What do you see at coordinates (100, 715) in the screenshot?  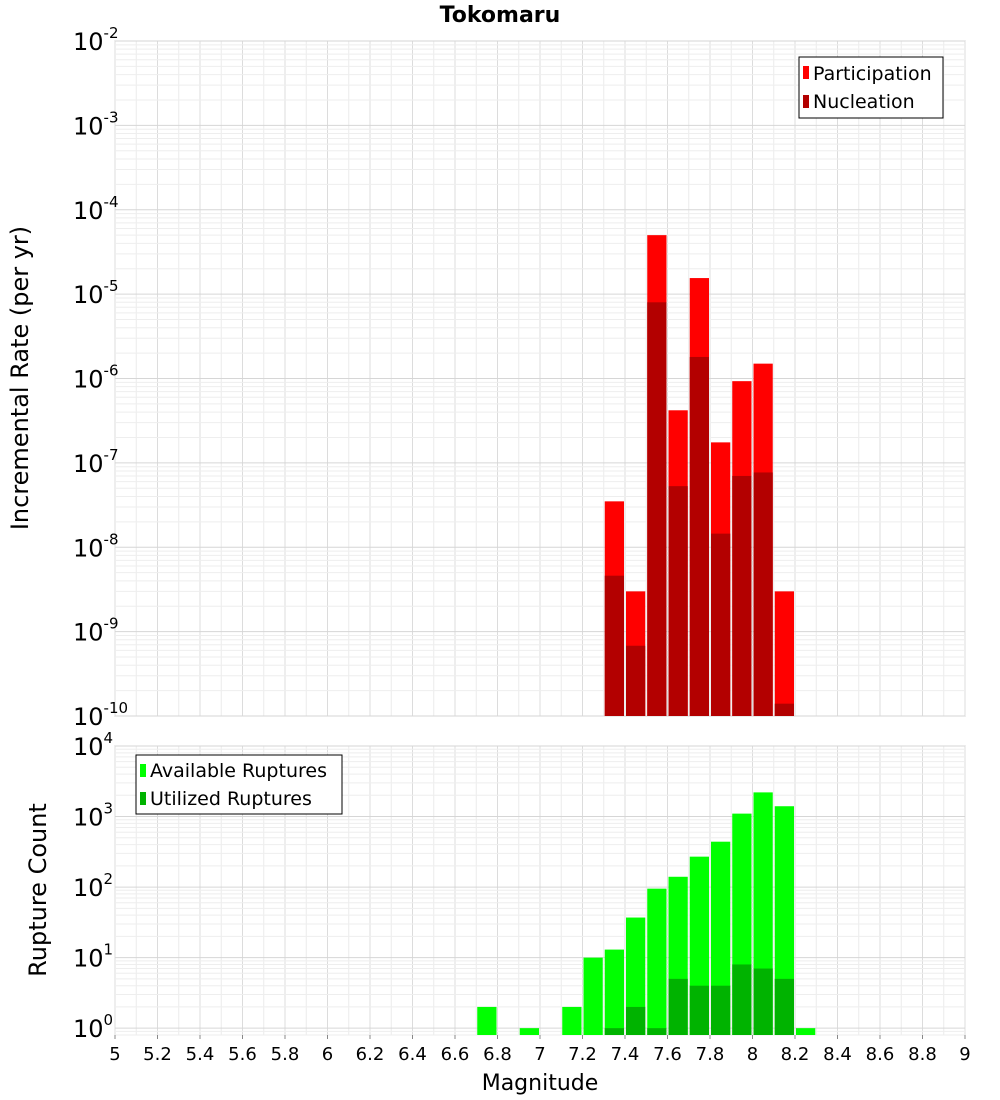 I see `rate-y-tick-label: 10⁻¹⁰` at bounding box center [100, 715].